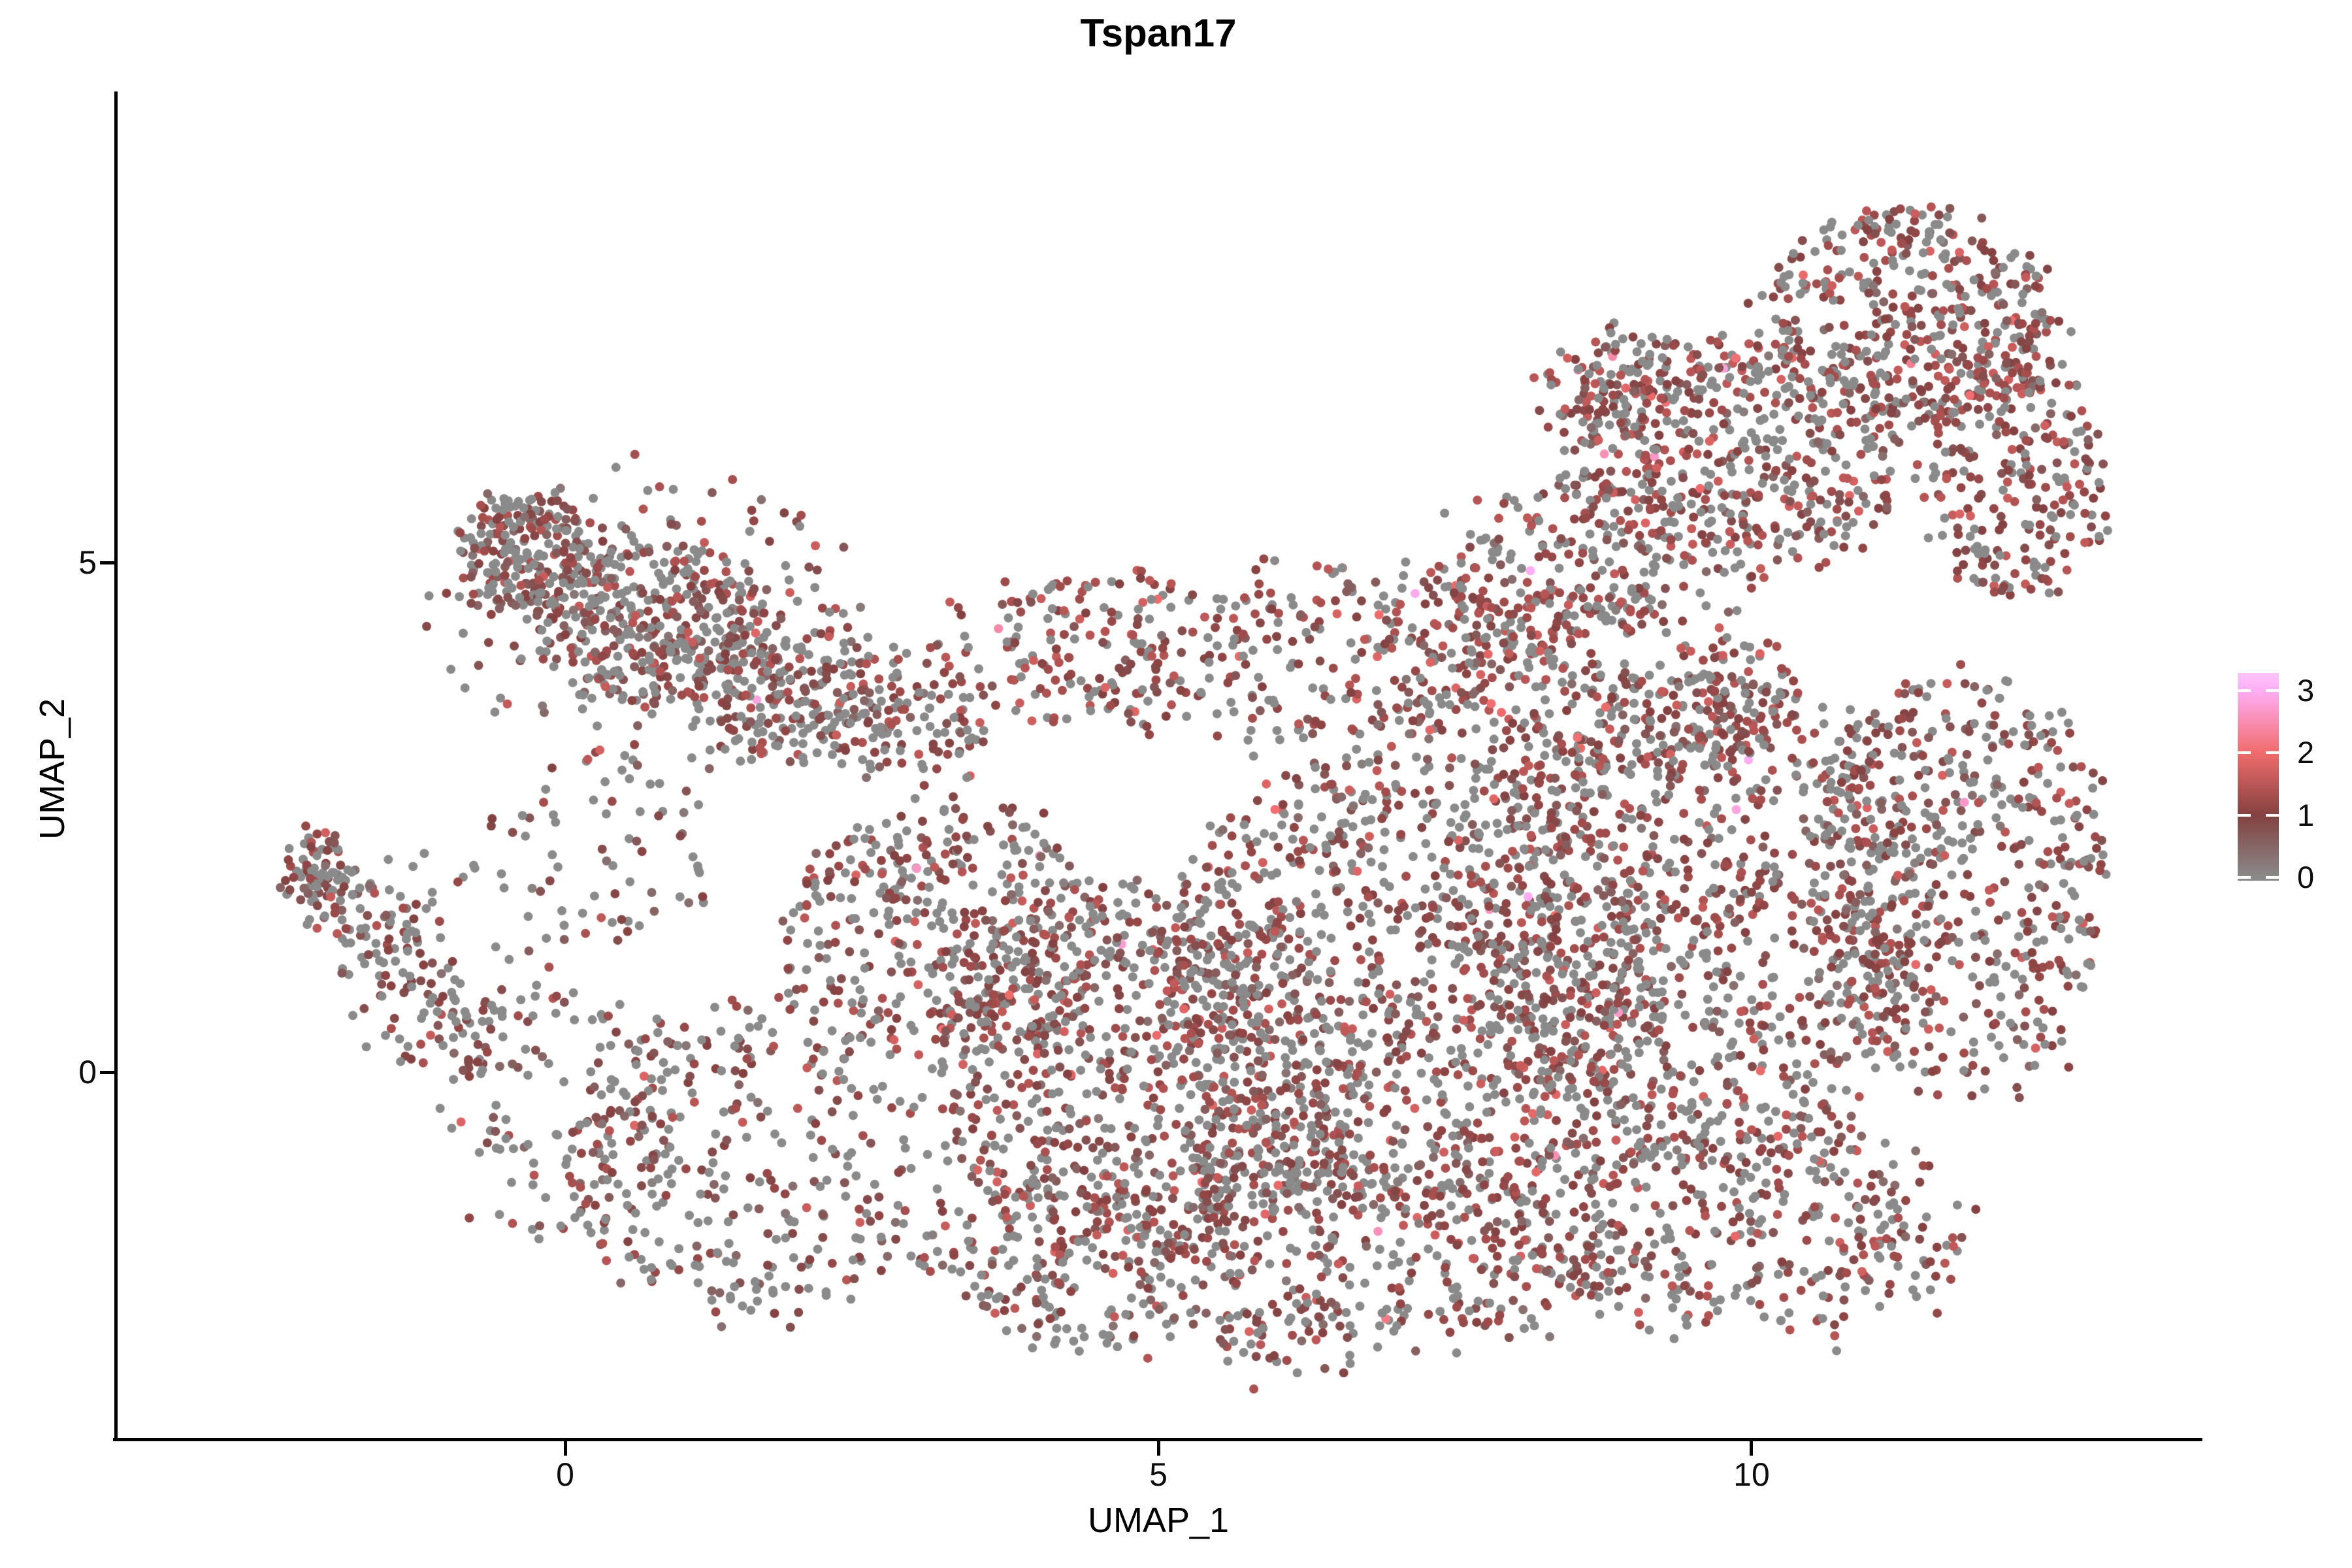 The width and height of the screenshot is (2352, 1568). I want to click on colorbar-tick-label: 1, so click(2306, 815).